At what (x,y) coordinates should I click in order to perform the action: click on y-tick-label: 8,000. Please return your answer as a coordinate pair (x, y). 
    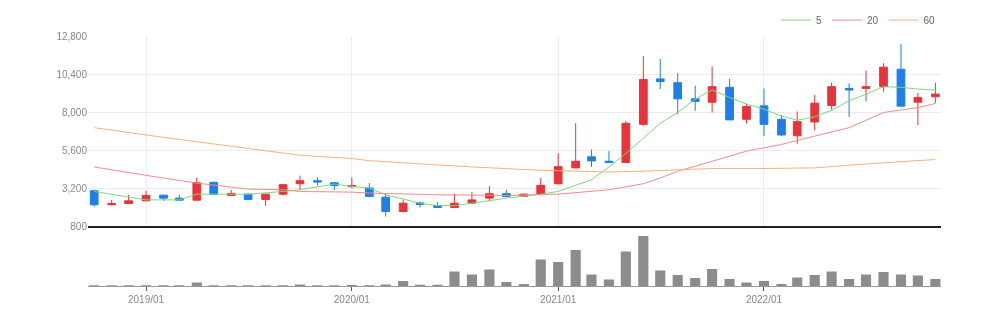
    Looking at the image, I should click on (74, 112).